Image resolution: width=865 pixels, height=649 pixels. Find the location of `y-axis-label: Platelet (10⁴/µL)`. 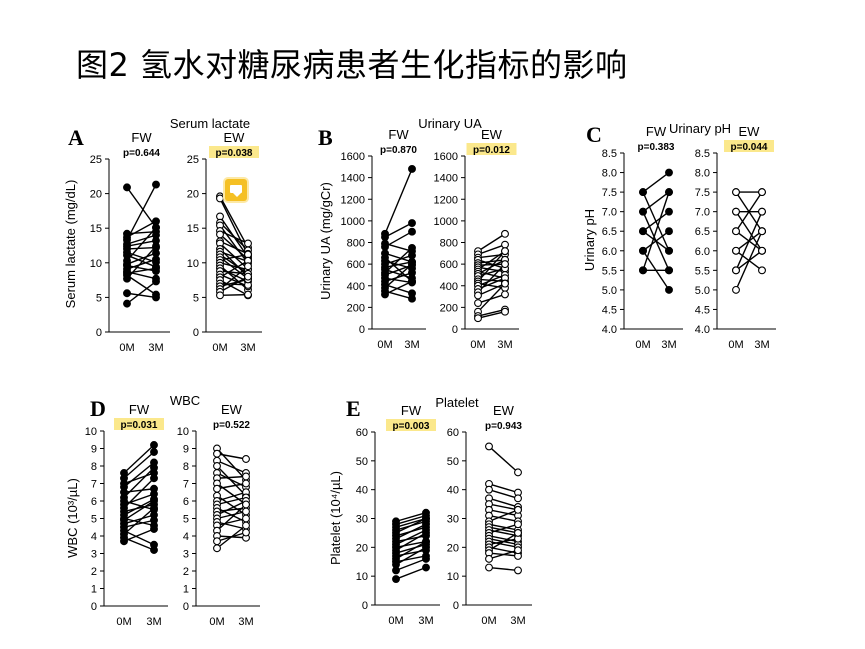

y-axis-label: Platelet (10⁴/µL) is located at coordinates (335, 518).